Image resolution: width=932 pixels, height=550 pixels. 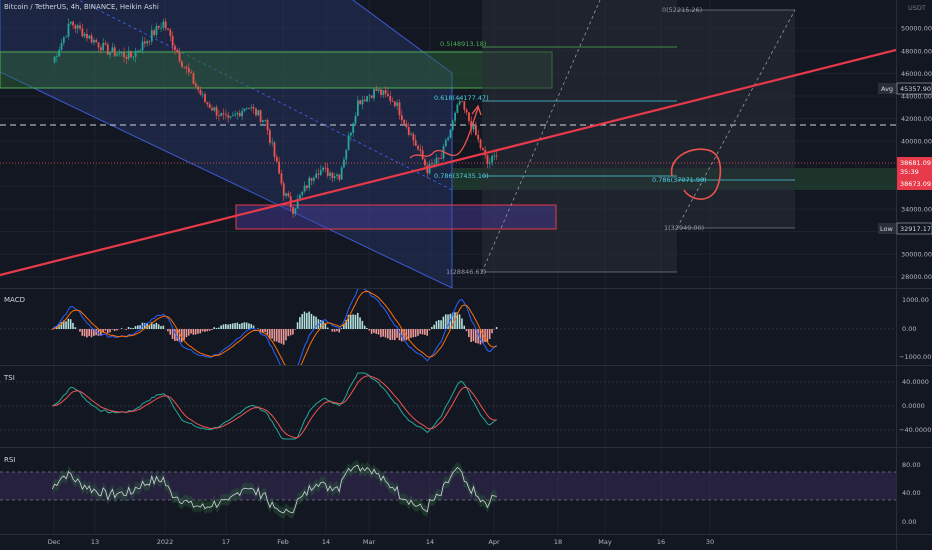 What do you see at coordinates (445, 131) in the screenshot?
I see `projection-arrow` at bounding box center [445, 131].